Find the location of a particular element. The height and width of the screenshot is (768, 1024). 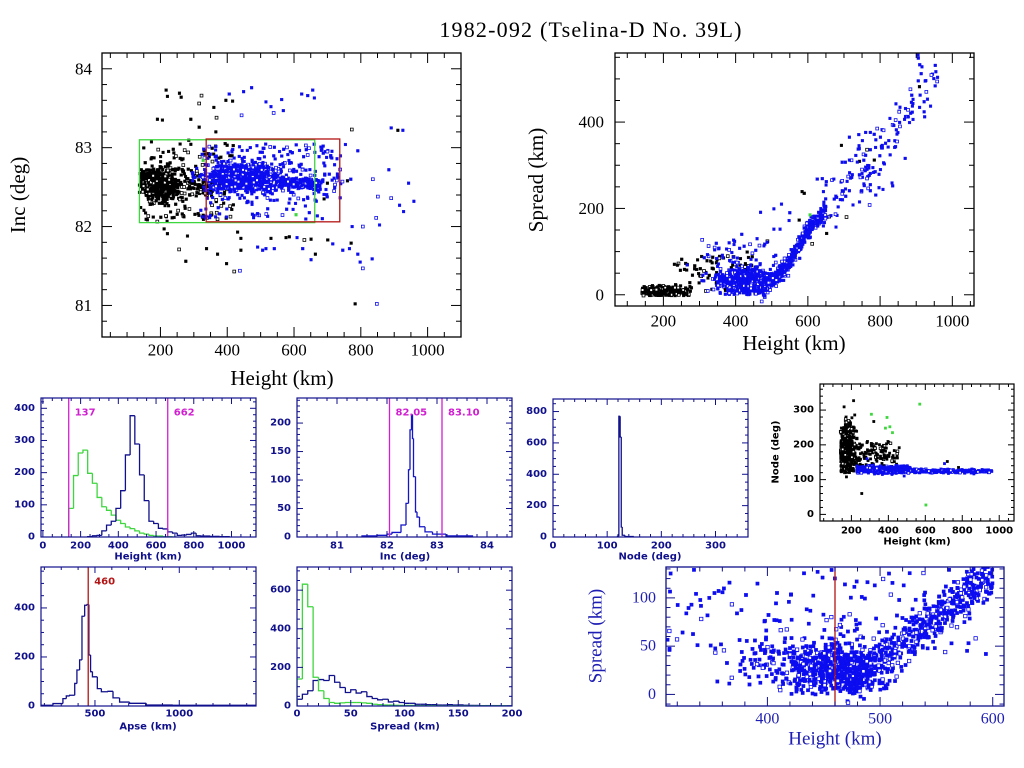

x-tick-label: 200 is located at coordinates (664, 321).